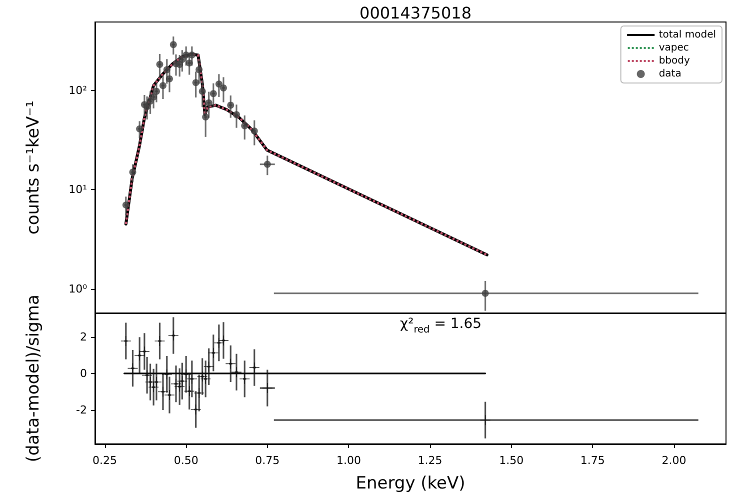 The height and width of the screenshot is (497, 730). I want to click on x-tick-label: 1.50, so click(511, 461).